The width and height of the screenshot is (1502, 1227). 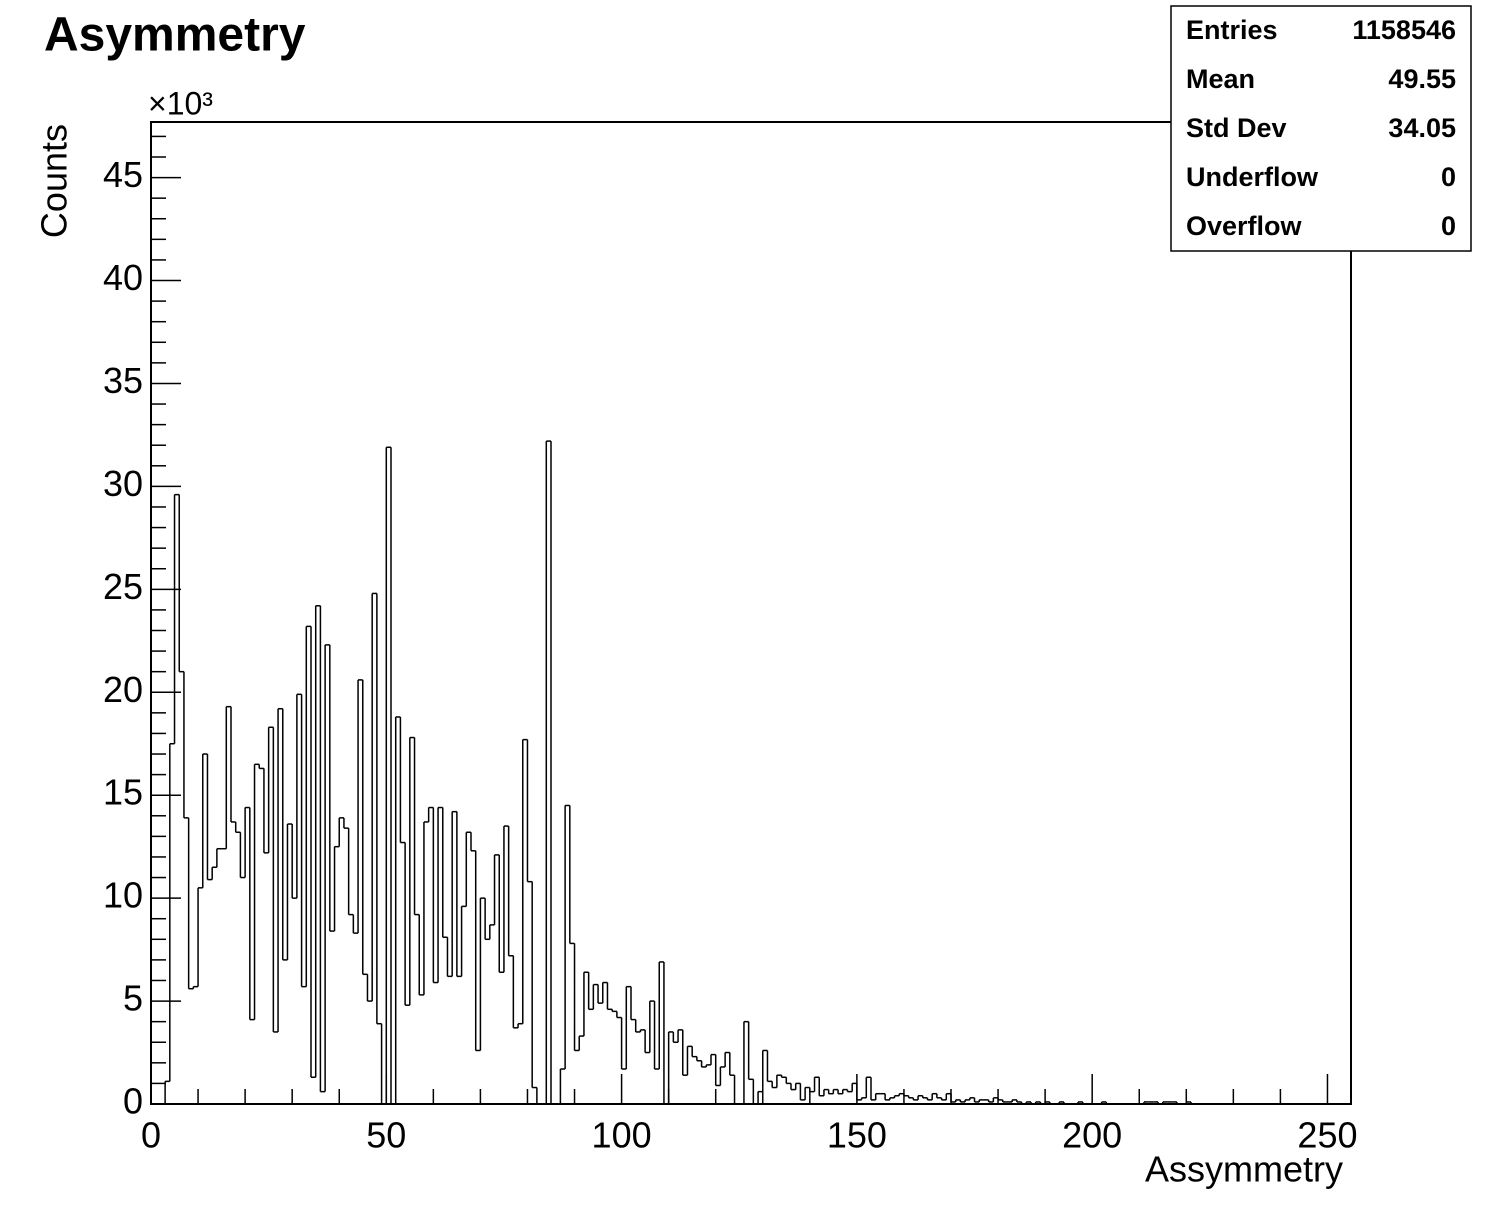 What do you see at coordinates (1092, 1135) in the screenshot?
I see `x-tick-label: 200` at bounding box center [1092, 1135].